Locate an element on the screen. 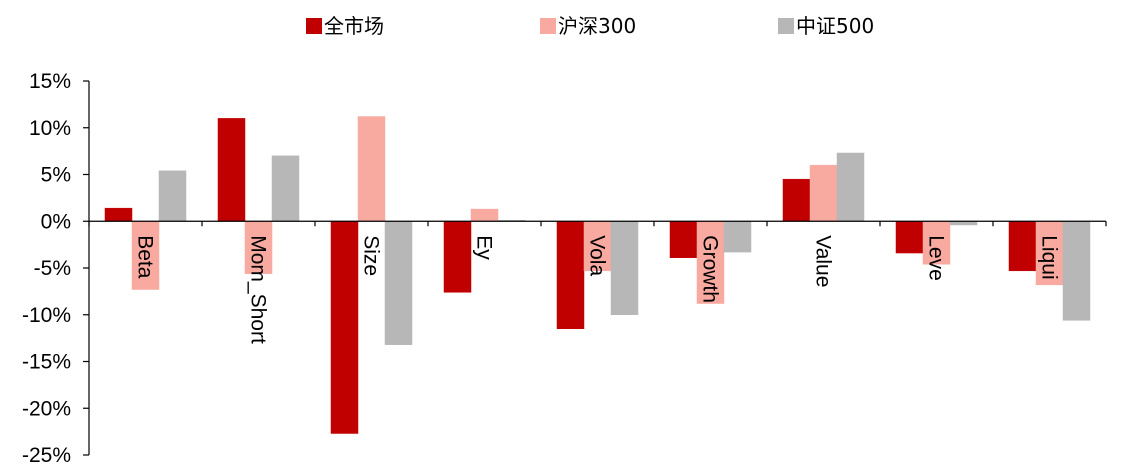 The height and width of the screenshot is (474, 1134). category-label-ey: Ey is located at coordinates (484, 247).